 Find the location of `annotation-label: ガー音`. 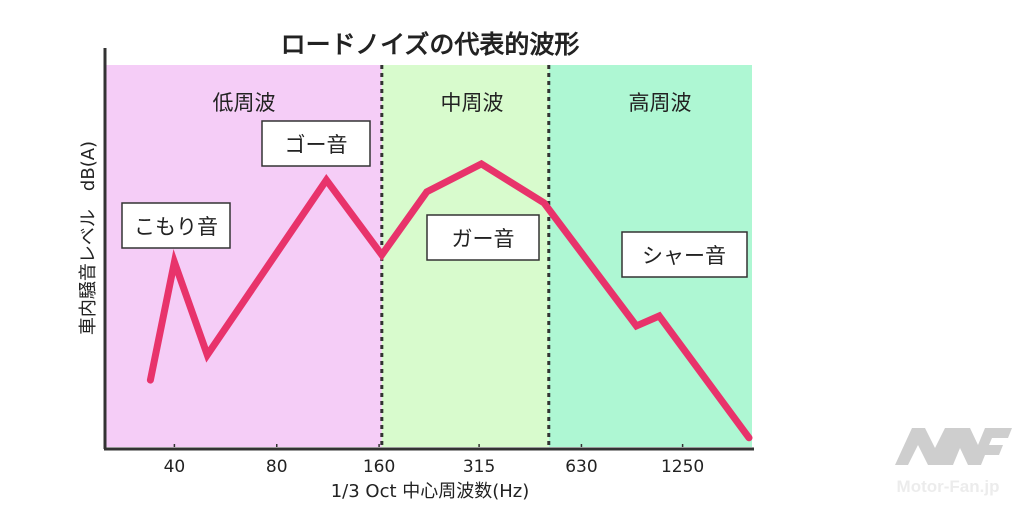

annotation-label: ガー音 is located at coordinates (483, 239).